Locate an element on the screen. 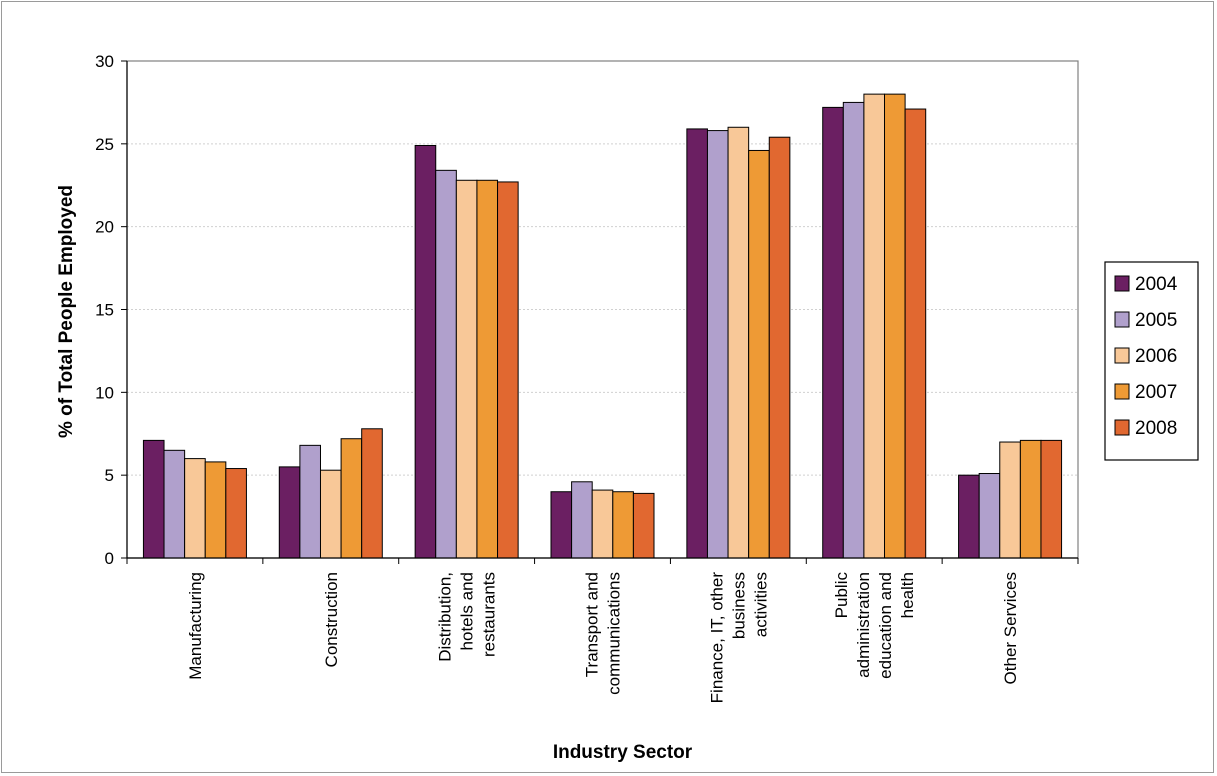 This screenshot has height=776, width=1217. x-axis-title: Industry Sector is located at coordinates (623, 752).